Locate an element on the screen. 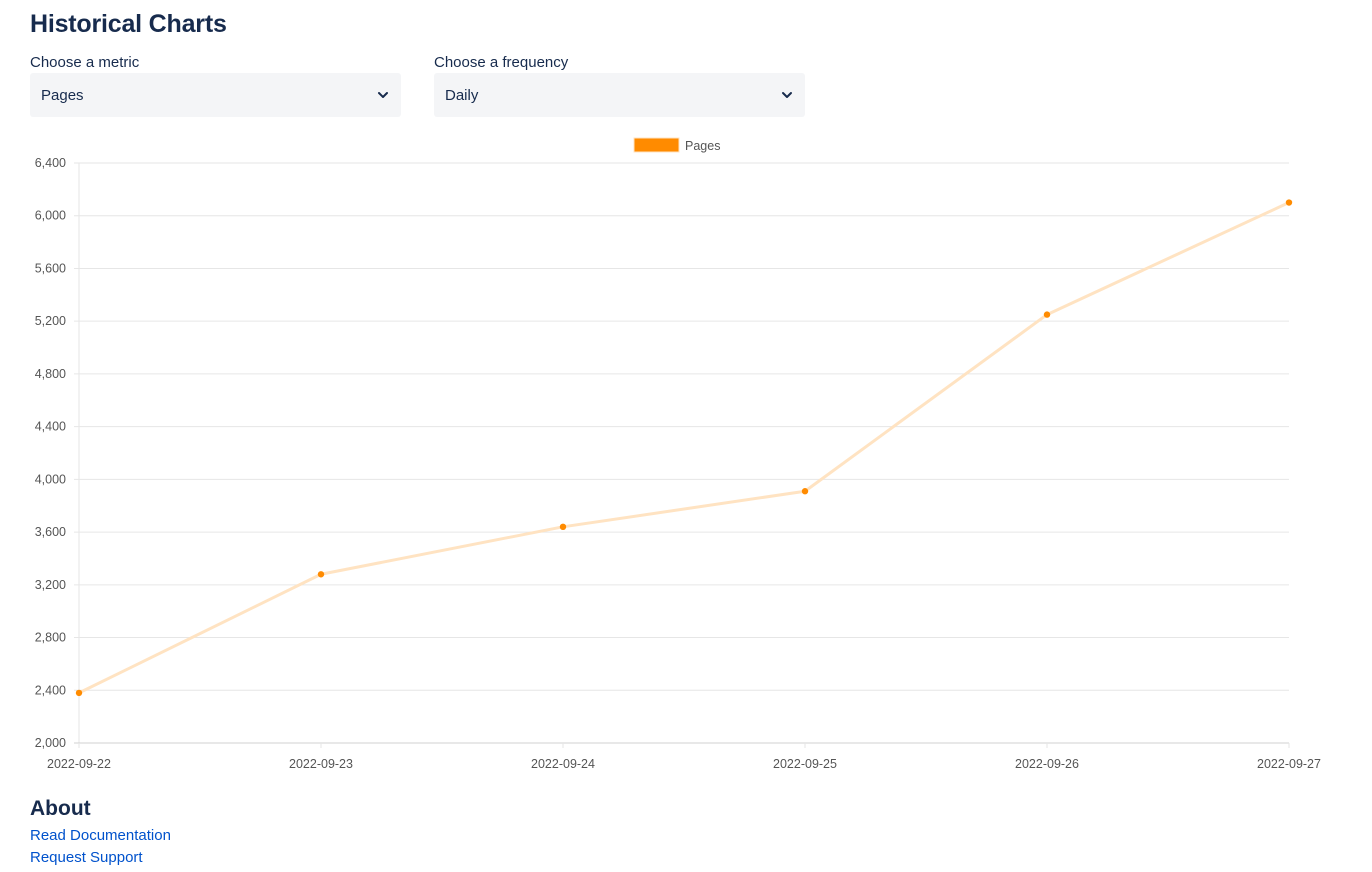  y-tick-label: 4,400 is located at coordinates (50, 427).